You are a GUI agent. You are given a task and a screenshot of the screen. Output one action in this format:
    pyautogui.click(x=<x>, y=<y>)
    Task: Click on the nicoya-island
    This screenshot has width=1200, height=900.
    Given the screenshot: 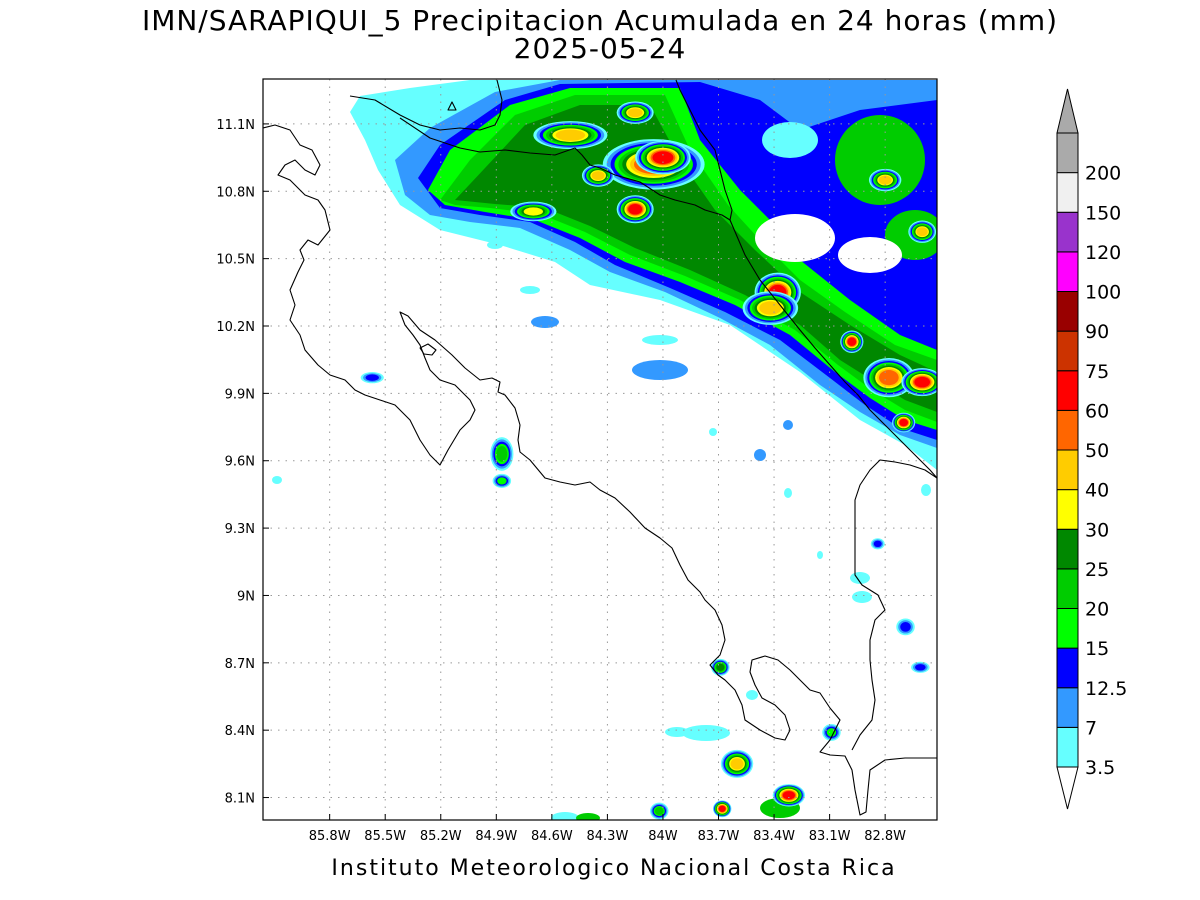 What is the action you would take?
    pyautogui.click(x=428, y=349)
    